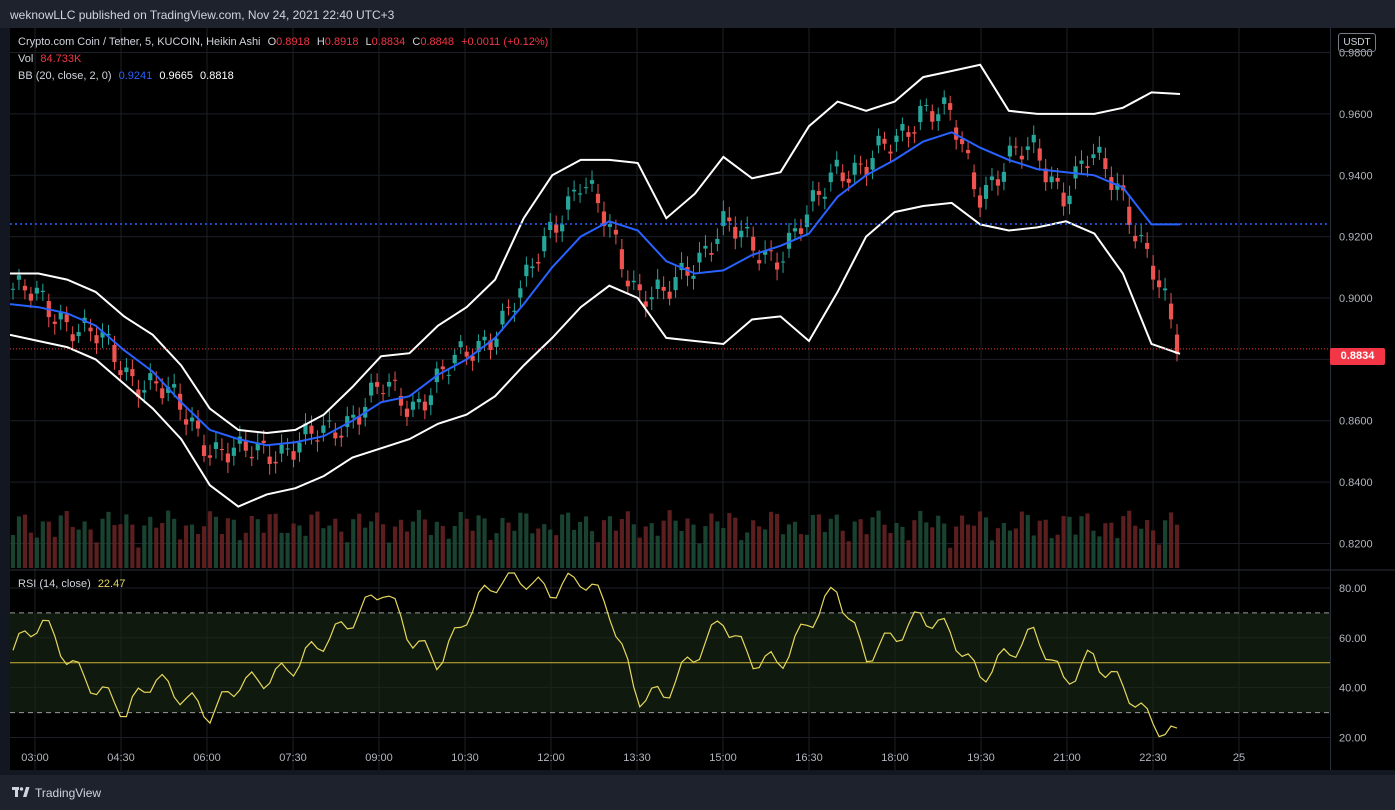 The height and width of the screenshot is (810, 1395). I want to click on tradingview-logo: TradingView, so click(56, 793).